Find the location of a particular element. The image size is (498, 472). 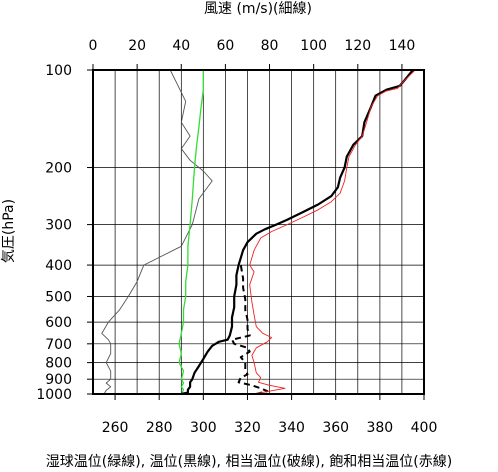

top-tick-label: 120 is located at coordinates (357, 46).